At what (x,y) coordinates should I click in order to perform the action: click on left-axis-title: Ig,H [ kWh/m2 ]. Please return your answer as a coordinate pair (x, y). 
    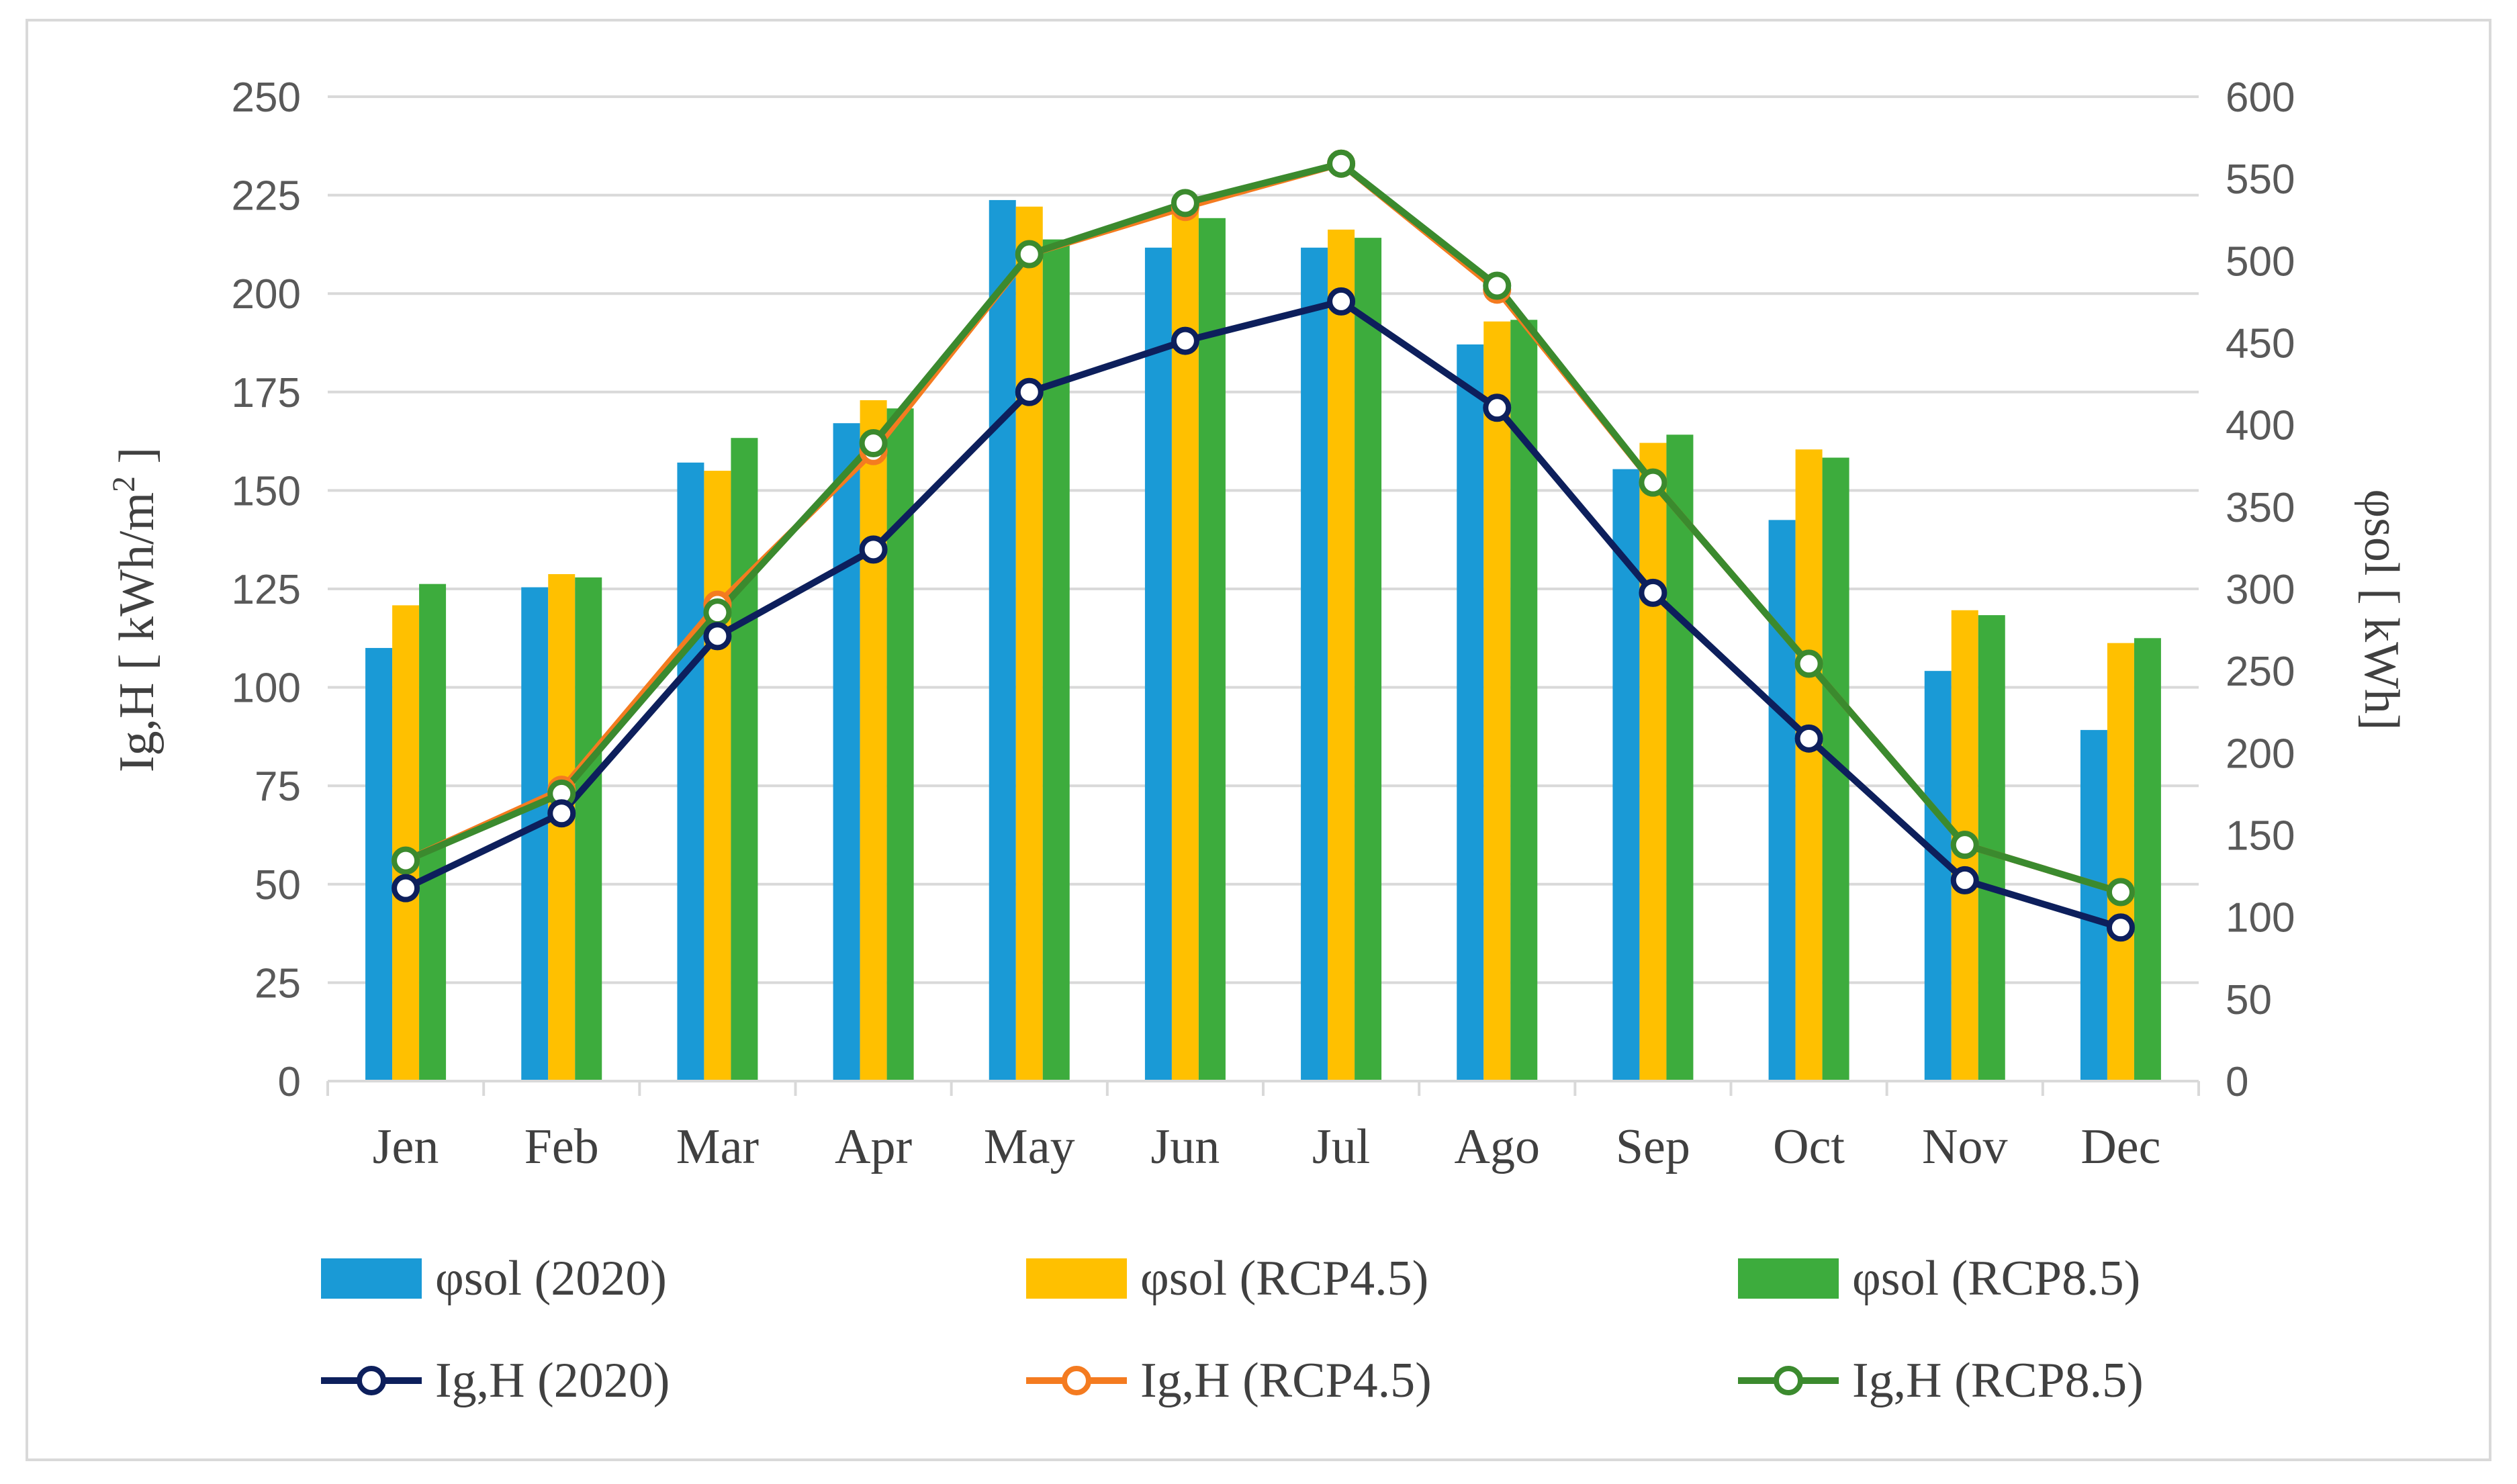
    Looking at the image, I should click on (135, 609).